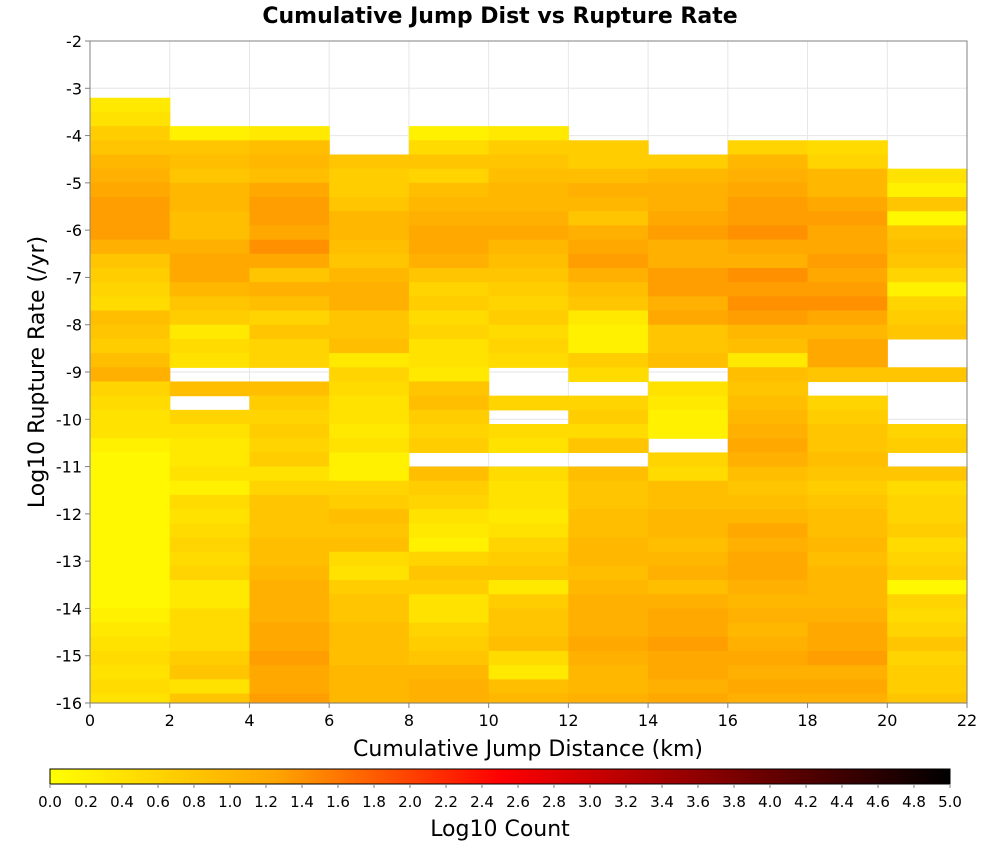  What do you see at coordinates (329, 720) in the screenshot?
I see `x-tick-label: 6` at bounding box center [329, 720].